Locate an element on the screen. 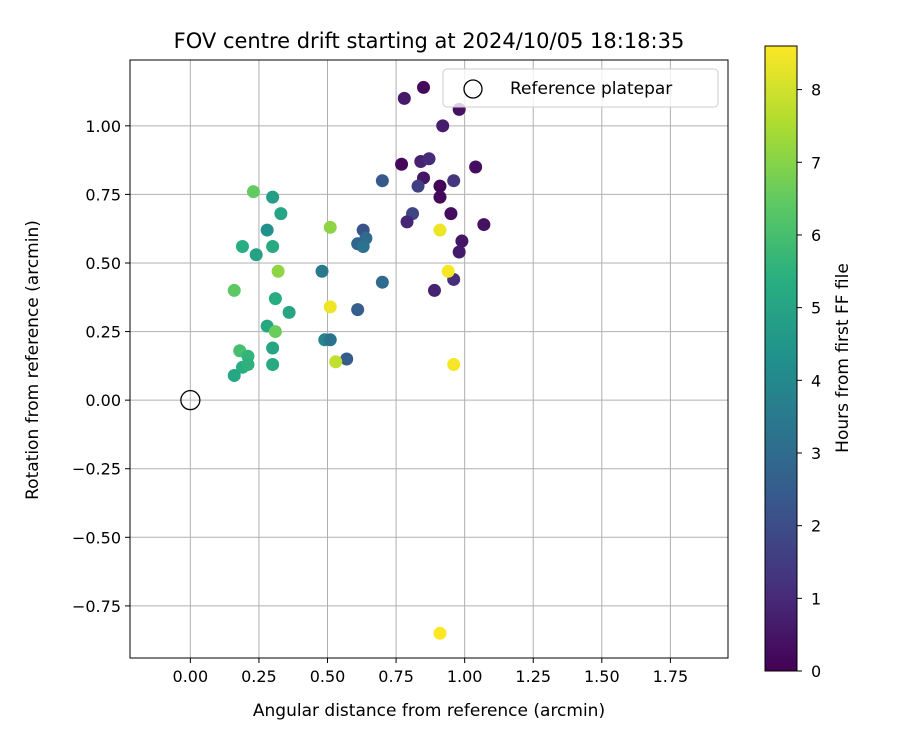 This screenshot has height=750, width=900. x-tick-label: 0.75 is located at coordinates (396, 676).